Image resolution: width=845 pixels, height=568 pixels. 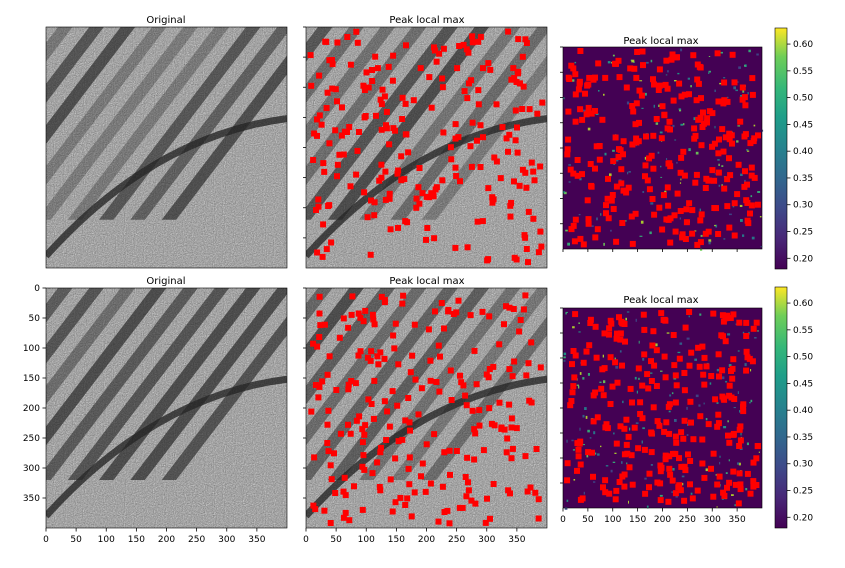 What do you see at coordinates (803, 518) in the screenshot?
I see `cb-bottom-cbtick-0: 0.20` at bounding box center [803, 518].